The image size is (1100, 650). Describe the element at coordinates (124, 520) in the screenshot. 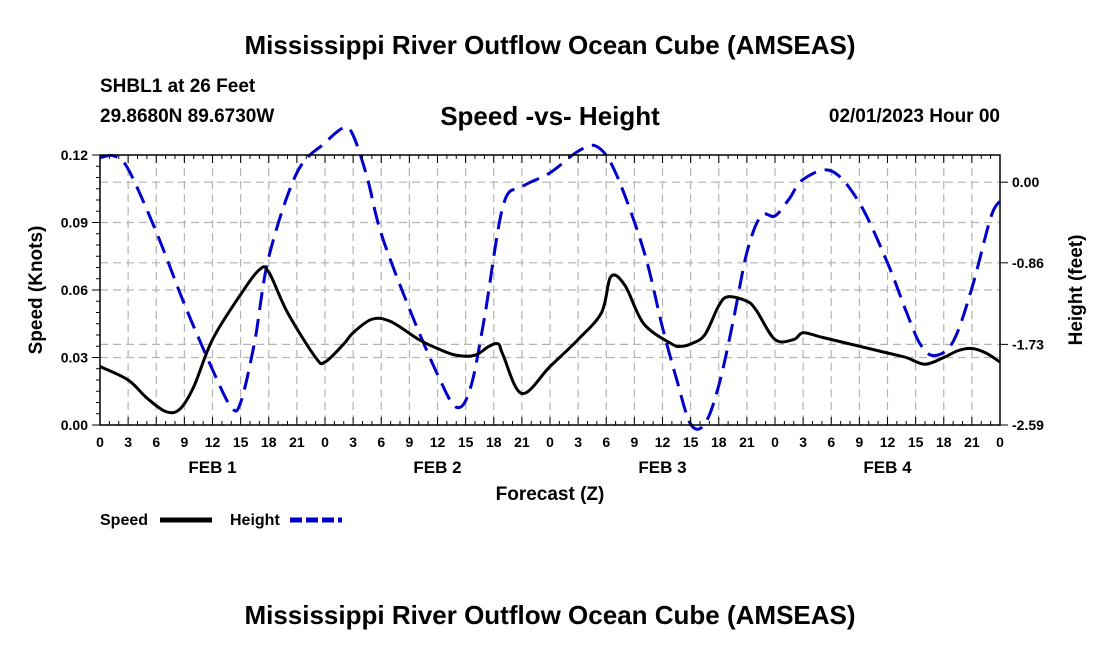

I see `legend-label-speed: Speed` at that location.